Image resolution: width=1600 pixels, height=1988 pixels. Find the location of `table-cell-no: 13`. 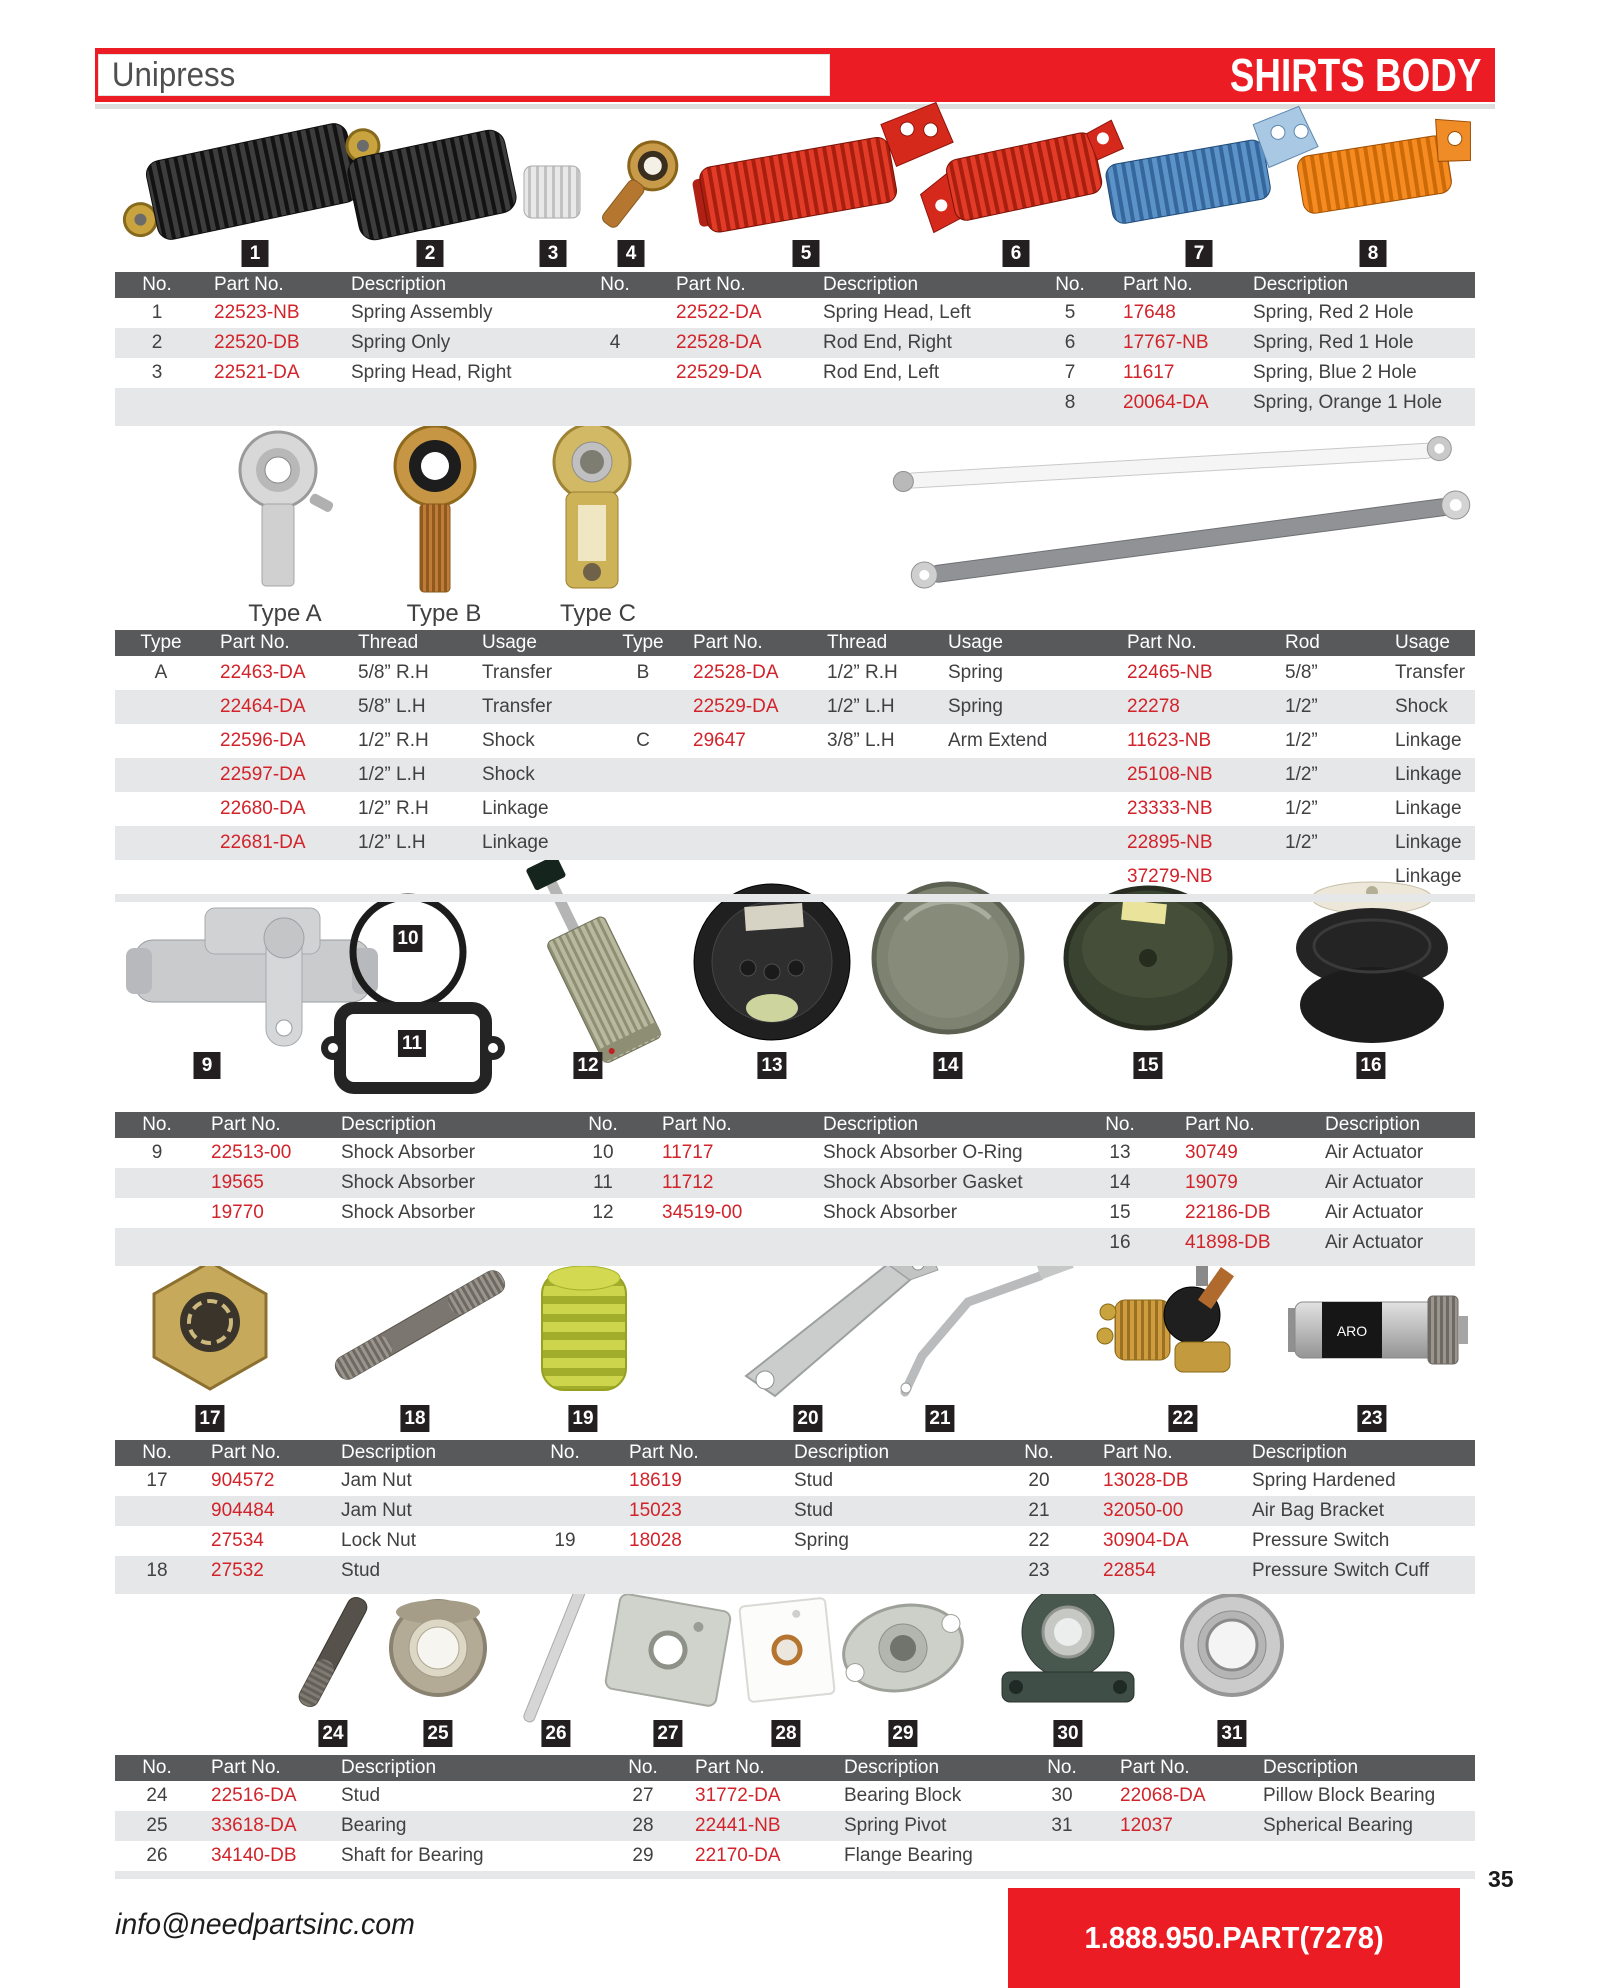

table-cell-no: 13 is located at coordinates (1120, 1152).